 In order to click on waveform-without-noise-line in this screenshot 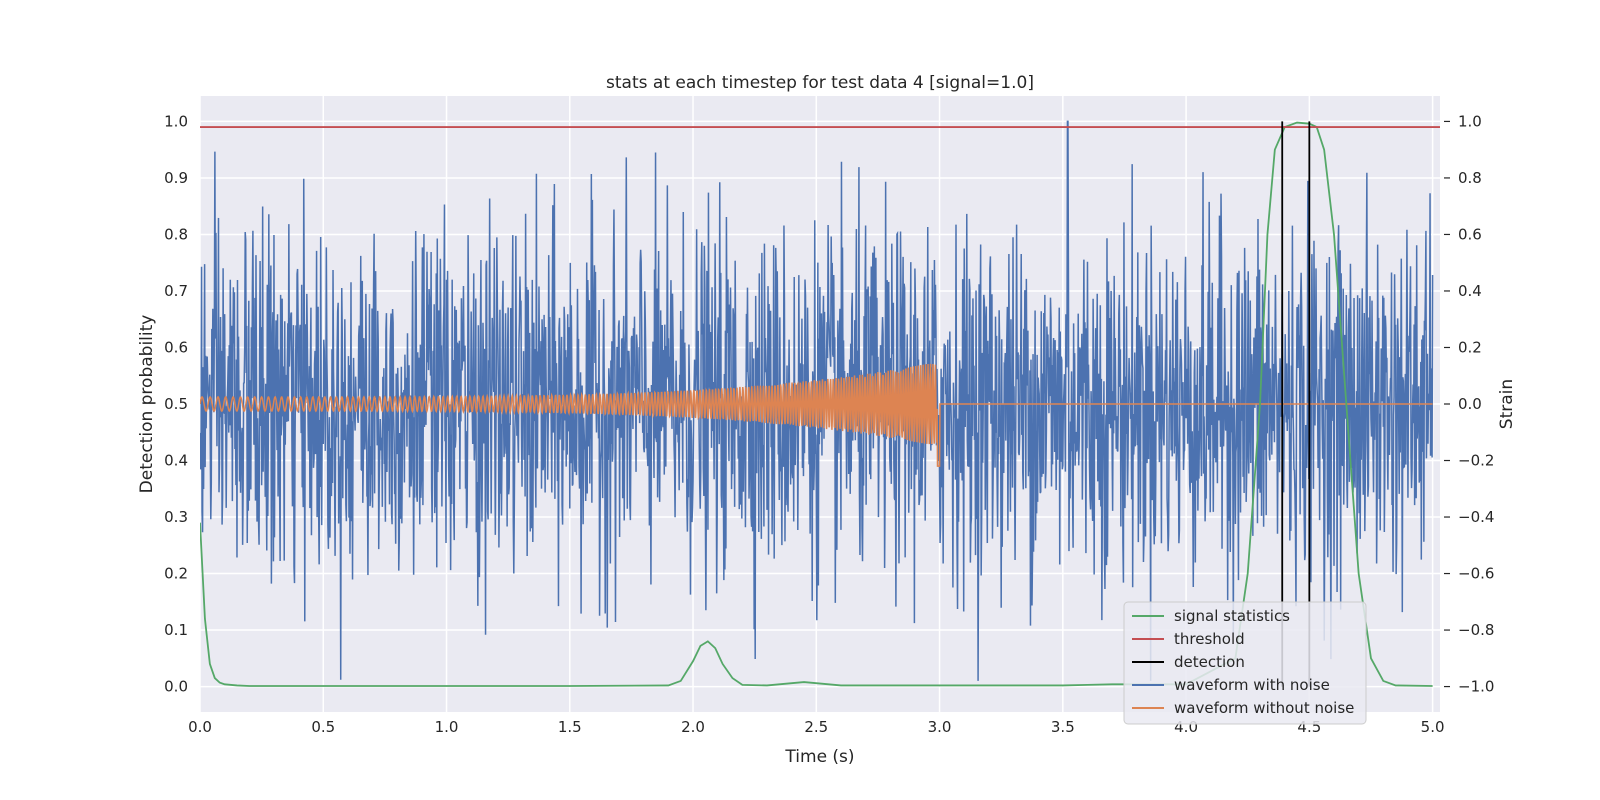, I will do `click(816, 415)`.